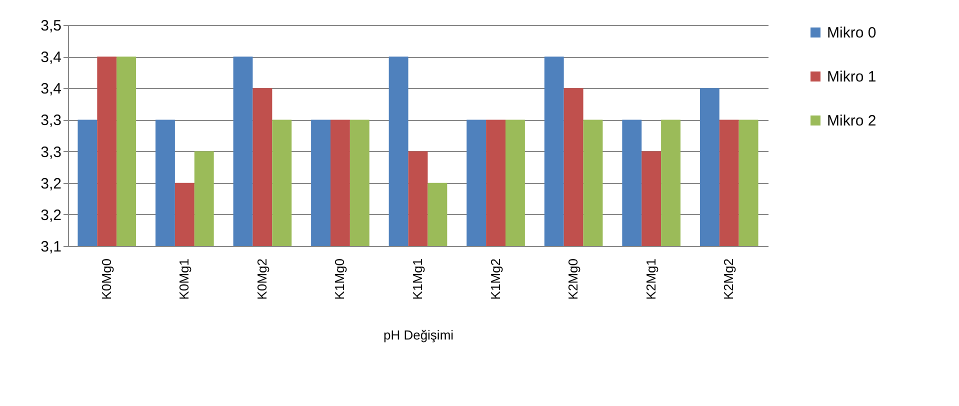  I want to click on x-tick-label: K1Mg2, so click(495, 279).